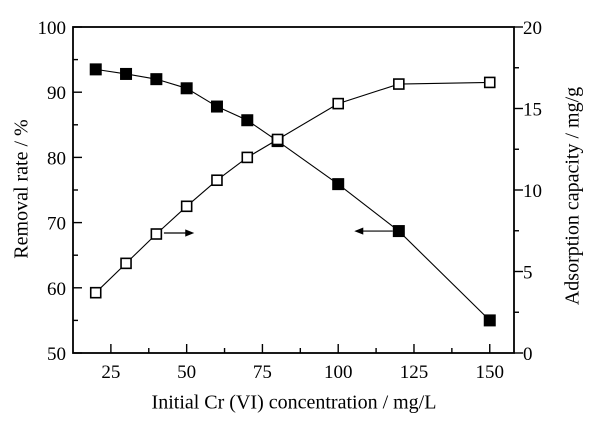  I want to click on y-left-tick-label: 90, so click(56, 93).